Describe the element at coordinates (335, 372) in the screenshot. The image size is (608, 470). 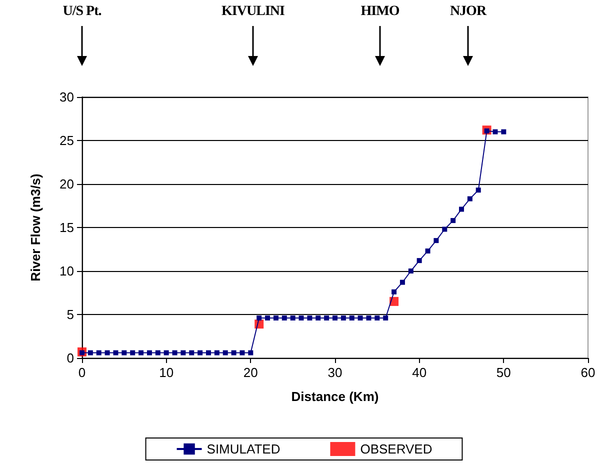
I see `x-tick-label: 30` at that location.